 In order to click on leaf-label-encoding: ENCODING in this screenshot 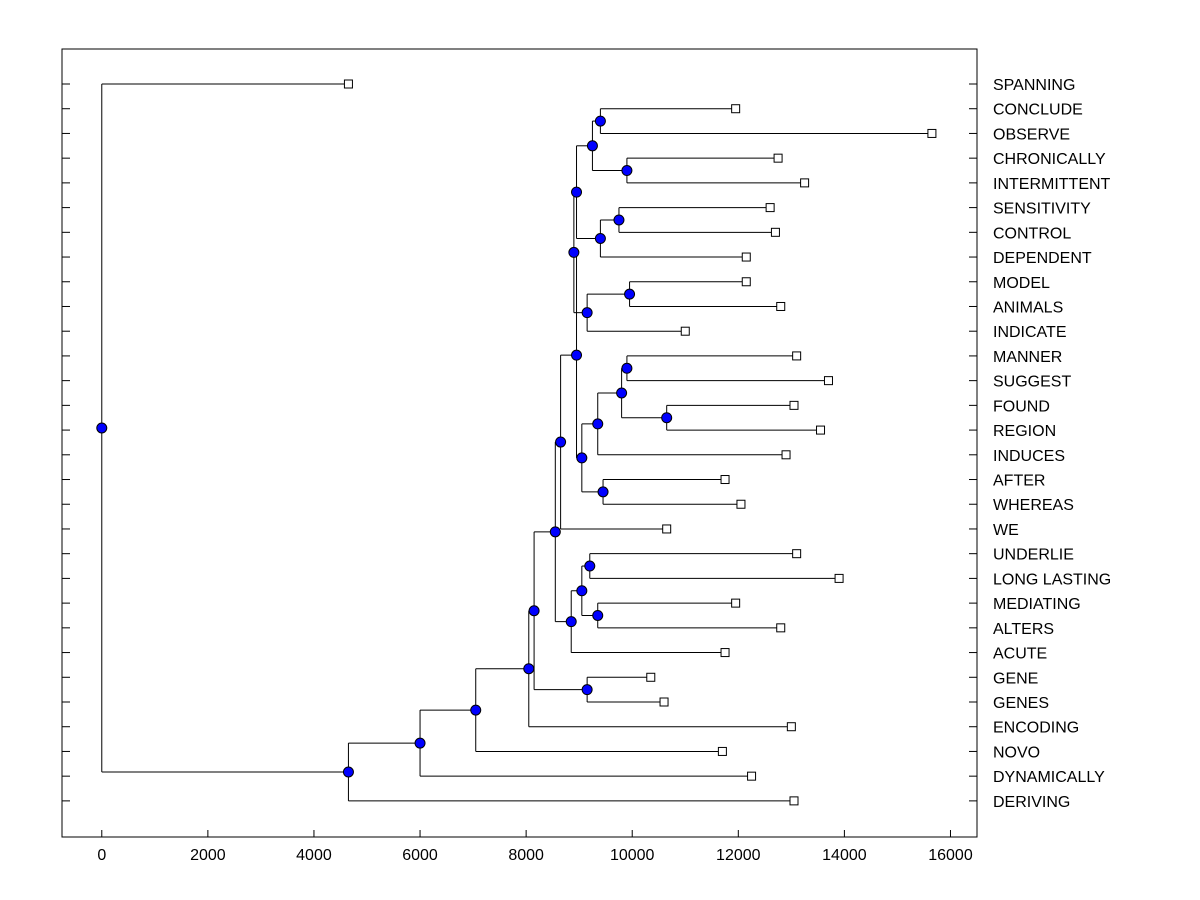, I will do `click(1036, 728)`.